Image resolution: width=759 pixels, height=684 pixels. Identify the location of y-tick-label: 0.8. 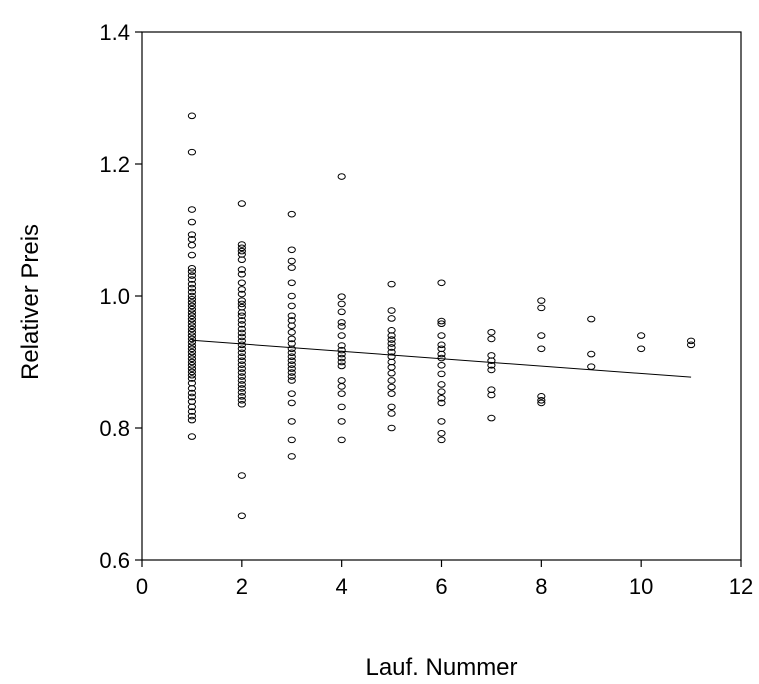
(114, 428).